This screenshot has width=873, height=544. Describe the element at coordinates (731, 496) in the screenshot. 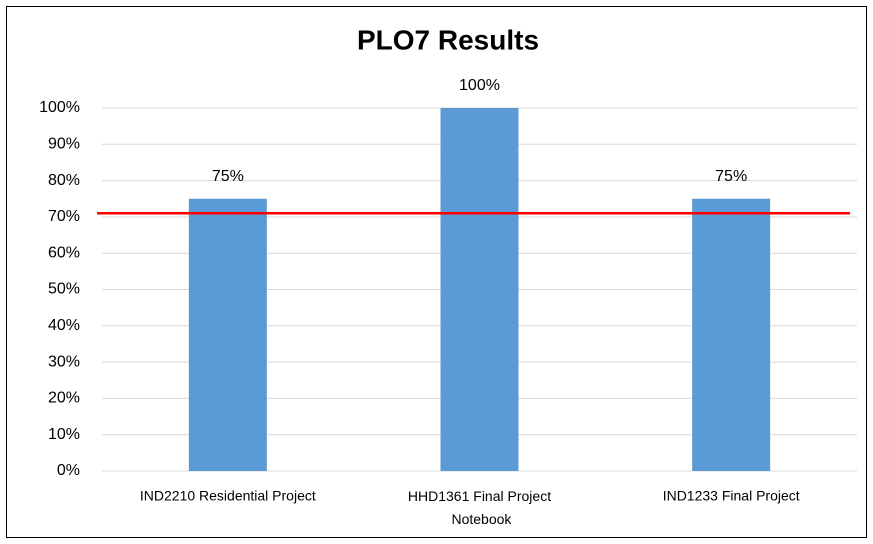

I see `x-tick-label: IND1233 Final Project` at that location.